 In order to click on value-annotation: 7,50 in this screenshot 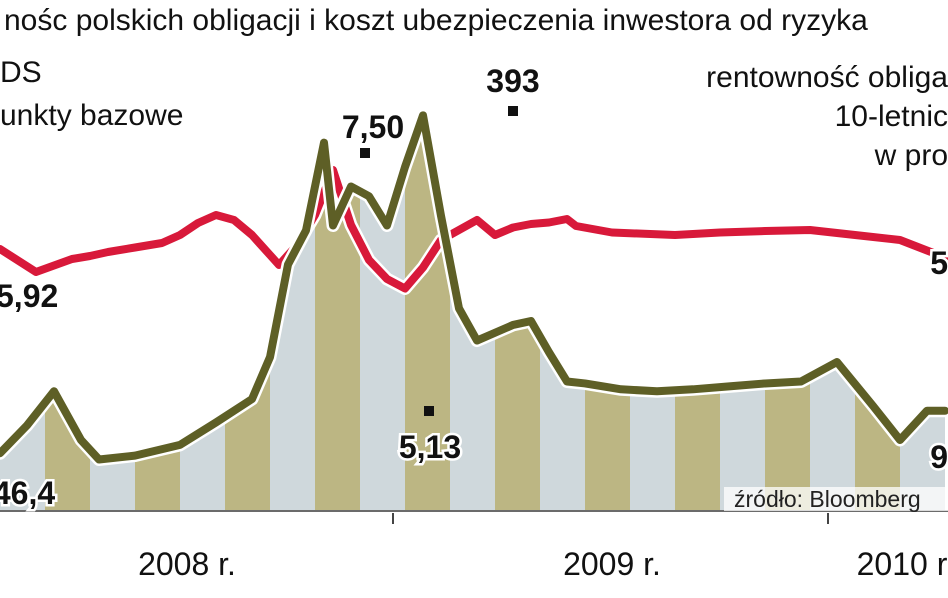, I will do `click(373, 127)`.